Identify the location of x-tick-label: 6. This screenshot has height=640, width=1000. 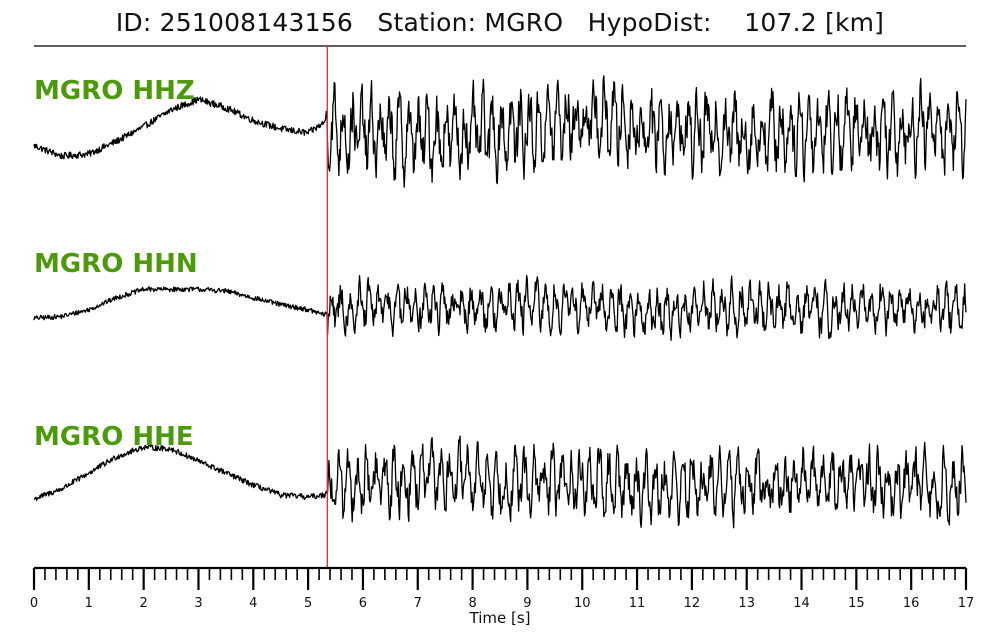
(363, 603).